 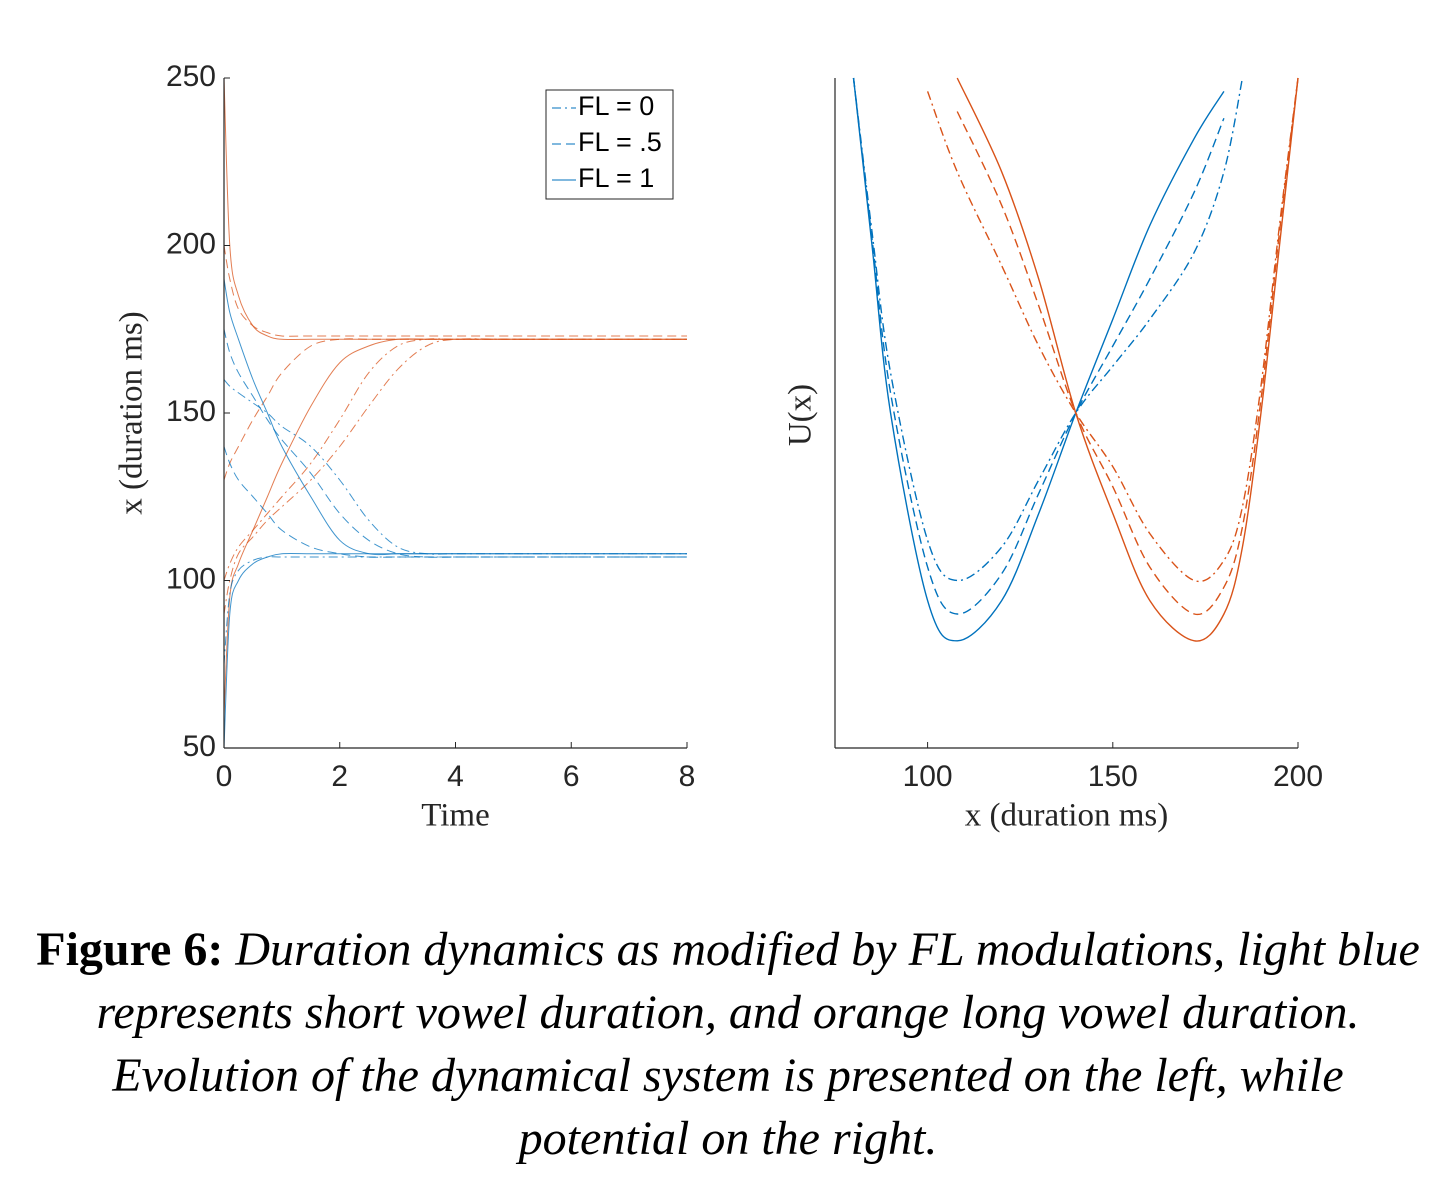 What do you see at coordinates (620, 142) in the screenshot?
I see `legend-label: FL = .5` at bounding box center [620, 142].